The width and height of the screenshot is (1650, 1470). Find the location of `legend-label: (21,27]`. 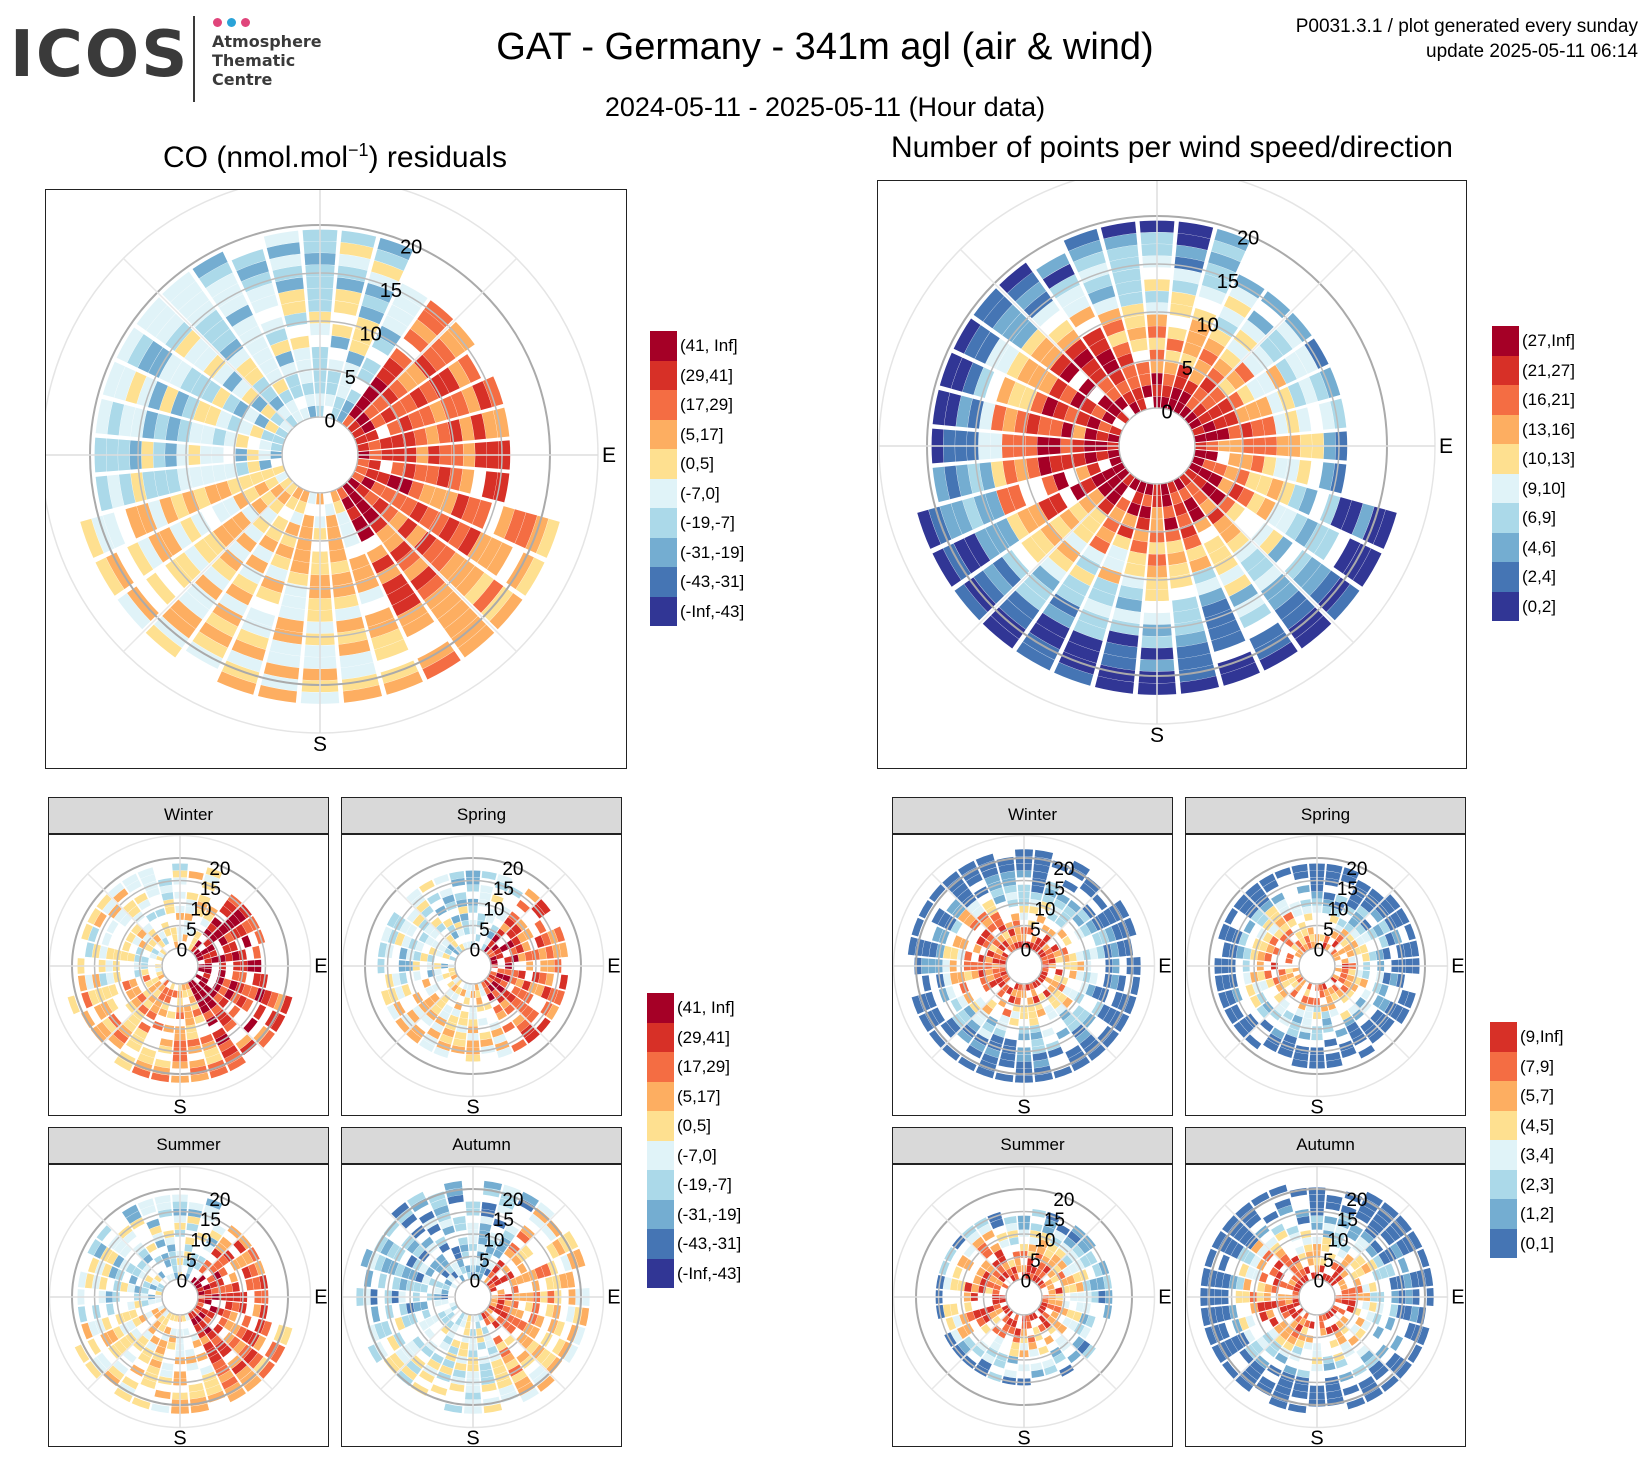

legend-label: (21,27] is located at coordinates (1548, 370).